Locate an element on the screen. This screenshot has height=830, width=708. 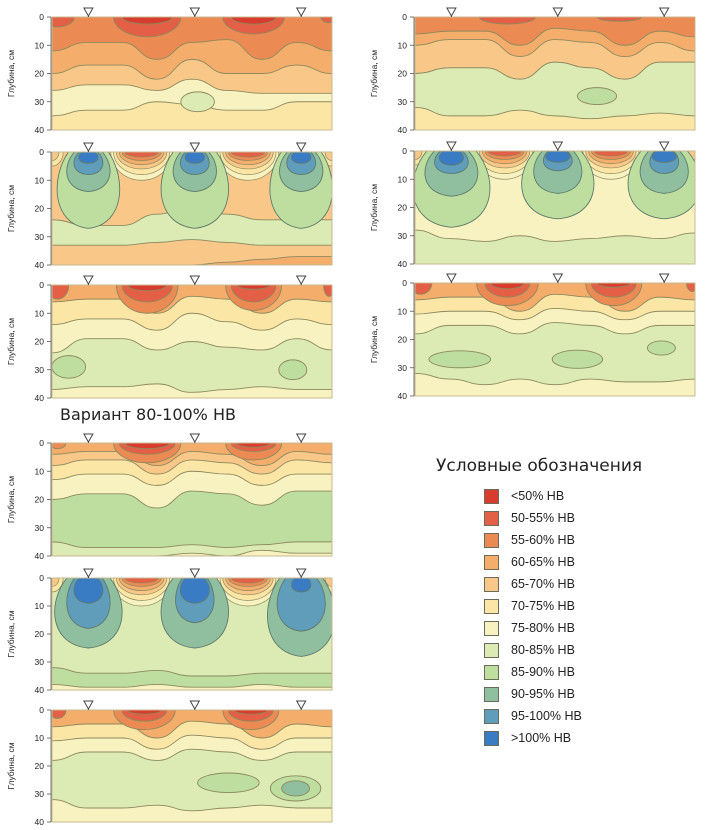
legend-item: 80-85% НВ is located at coordinates (563, 650).